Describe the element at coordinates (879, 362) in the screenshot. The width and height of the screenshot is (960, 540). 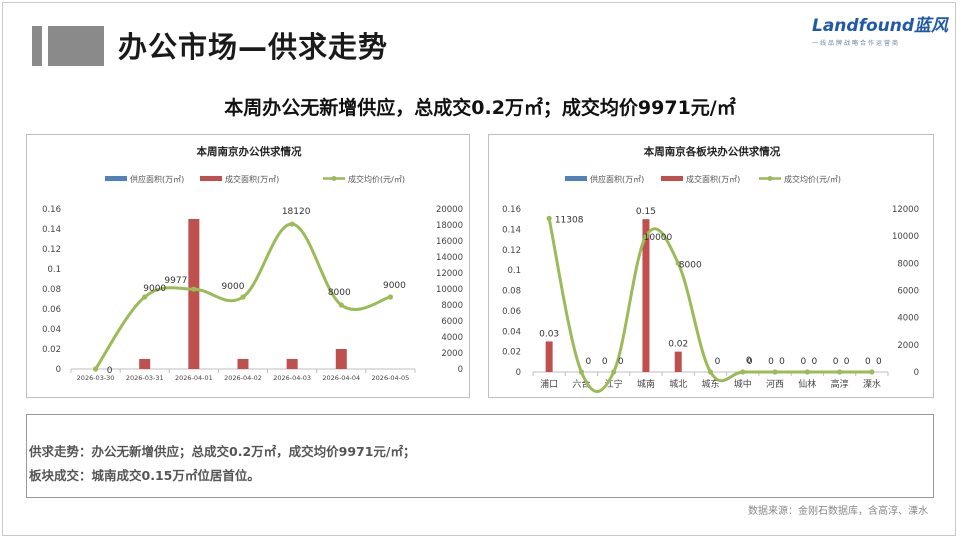
I see `chart1-bar-label-10: 0` at that location.